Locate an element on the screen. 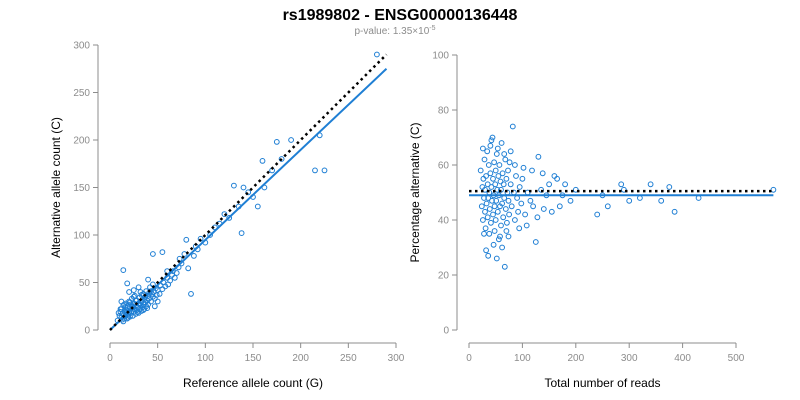  p-value-text: p-value: 1.35×10 is located at coordinates (391, 31).